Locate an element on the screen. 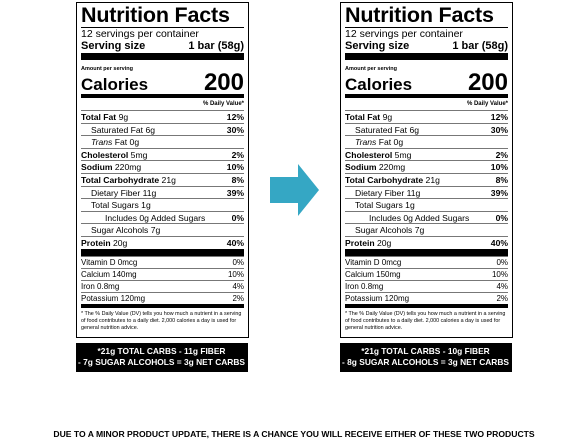 The height and width of the screenshot is (441, 588). nutrient-amount: 0g is located at coordinates (134, 142).